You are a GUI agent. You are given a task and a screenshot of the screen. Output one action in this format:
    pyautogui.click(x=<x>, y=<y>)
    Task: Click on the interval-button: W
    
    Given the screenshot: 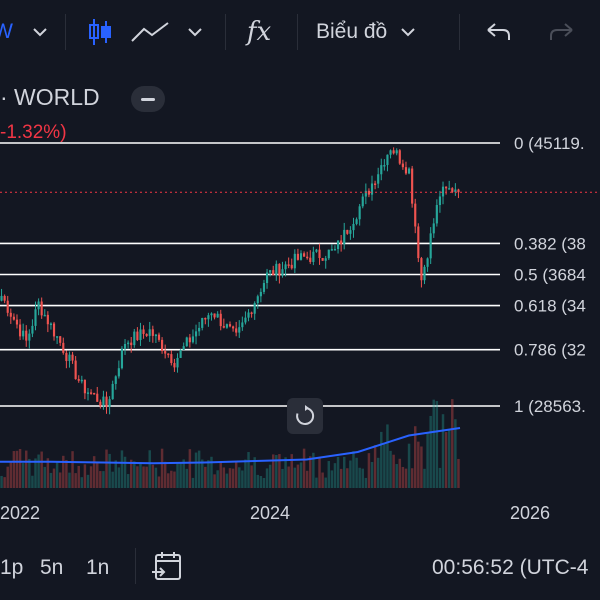 What is the action you would take?
    pyautogui.click(x=7, y=32)
    